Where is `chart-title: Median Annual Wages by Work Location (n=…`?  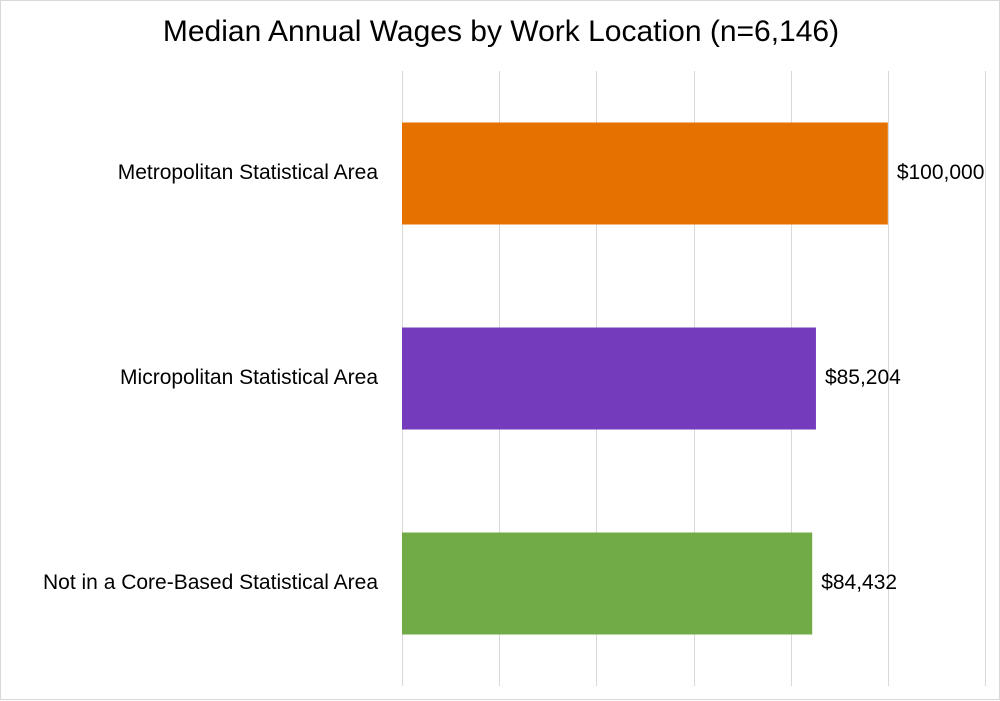 chart-title: Median Annual Wages by Work Location (n=… is located at coordinates (501, 31).